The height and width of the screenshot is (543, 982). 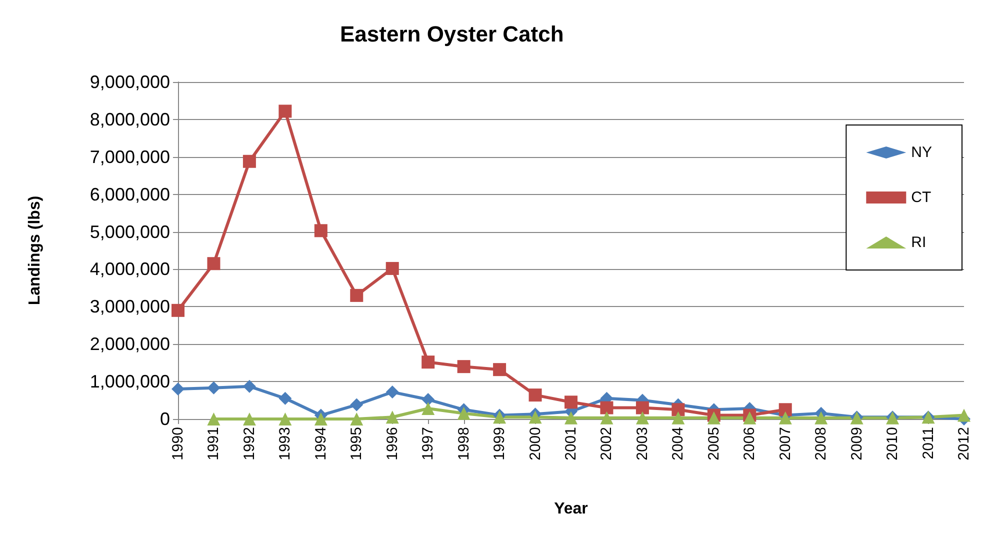 I want to click on y-axis-title: Landings (lbs), so click(x=35, y=251).